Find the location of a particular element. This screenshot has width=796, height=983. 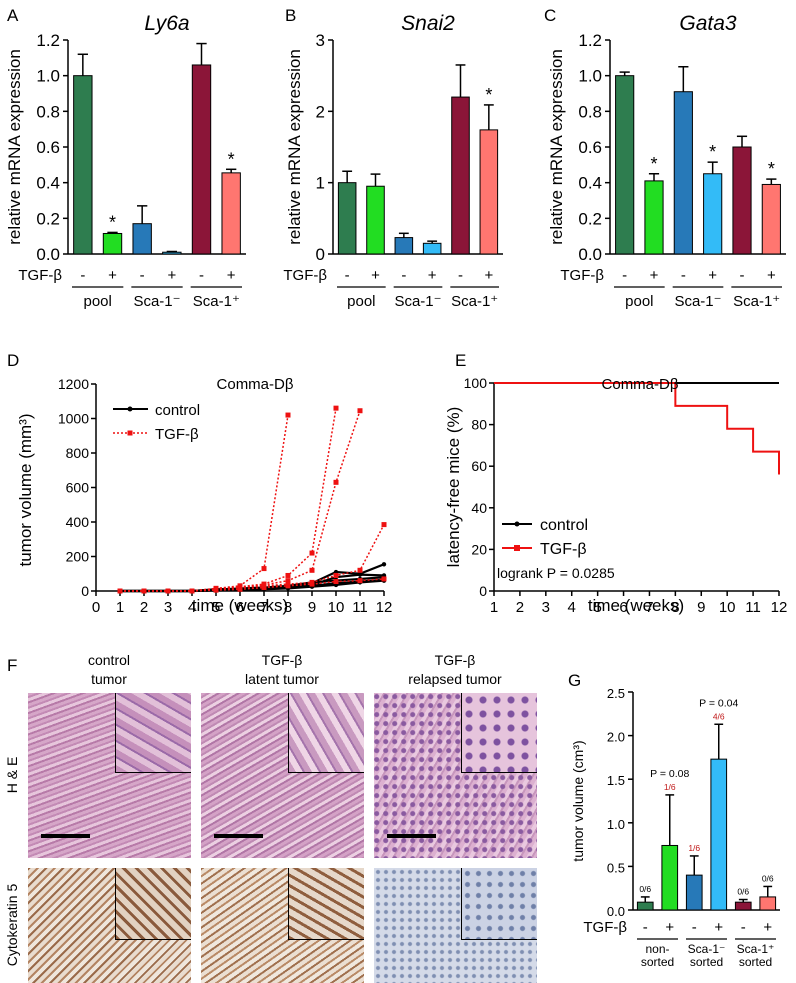

panel-letter-c: C is located at coordinates (550, 15).